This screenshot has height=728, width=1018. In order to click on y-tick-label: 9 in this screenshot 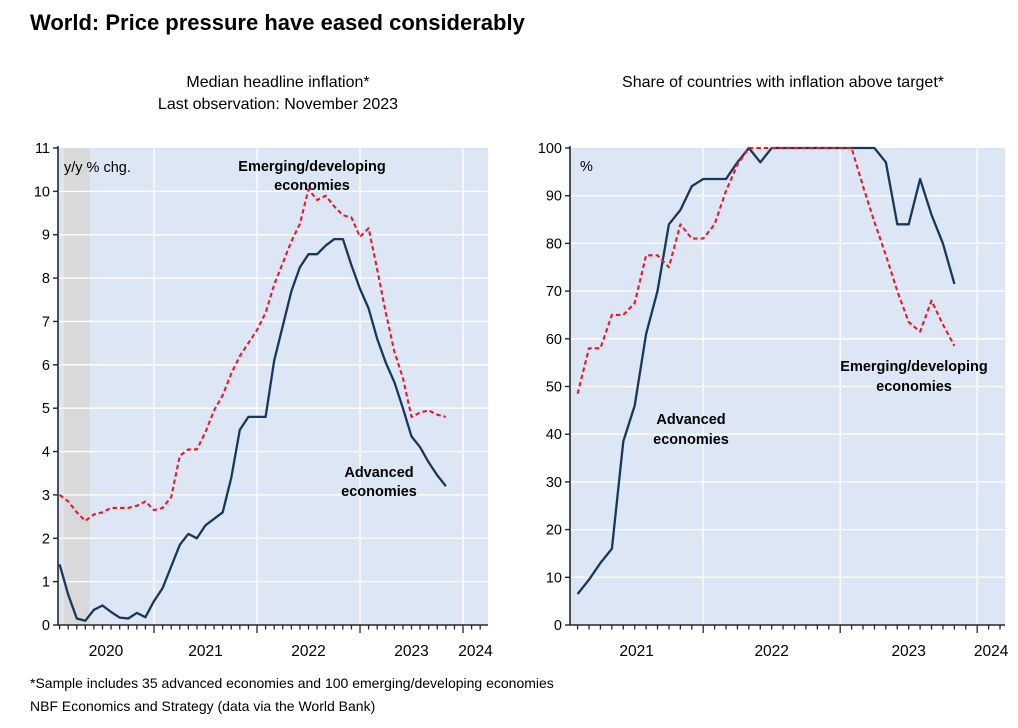, I will do `click(46, 236)`.